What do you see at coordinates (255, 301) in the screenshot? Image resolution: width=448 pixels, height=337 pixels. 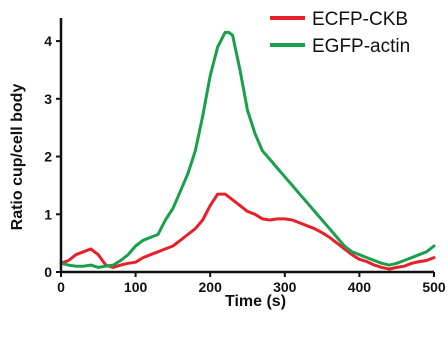 I see `x-axis-title: Time (s)` at bounding box center [255, 301].